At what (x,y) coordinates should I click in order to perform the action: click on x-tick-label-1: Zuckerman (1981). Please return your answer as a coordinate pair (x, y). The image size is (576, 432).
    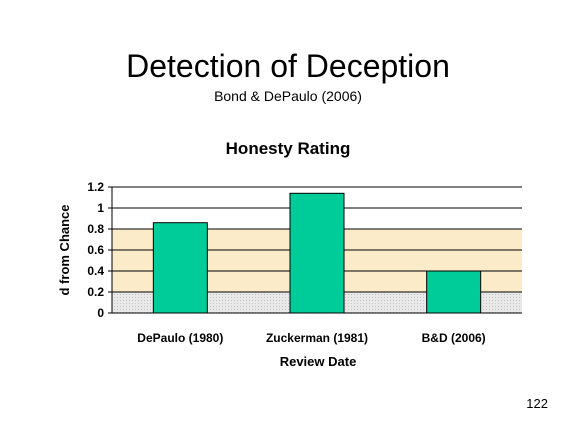
    Looking at the image, I should click on (317, 338).